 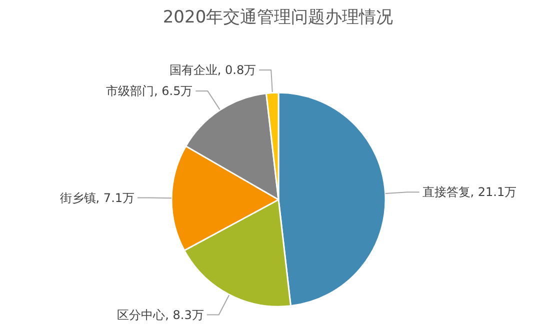 What do you see at coordinates (97, 197) in the screenshot?
I see `slice-label: 街乡镇, 7.1万` at bounding box center [97, 197].